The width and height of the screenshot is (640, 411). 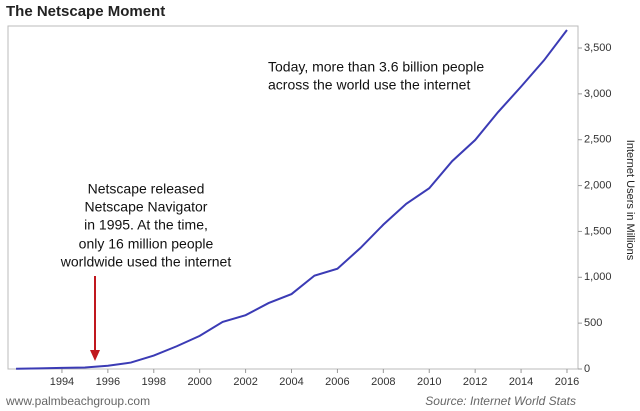 I want to click on x-tick-label: 2004, so click(x=291, y=382).